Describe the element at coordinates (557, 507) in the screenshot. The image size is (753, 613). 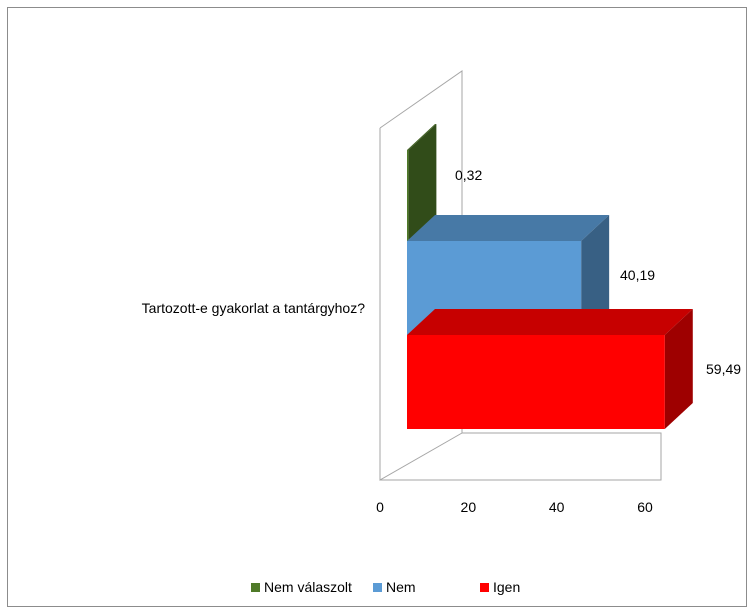
I see `x-tick-label: 40` at that location.